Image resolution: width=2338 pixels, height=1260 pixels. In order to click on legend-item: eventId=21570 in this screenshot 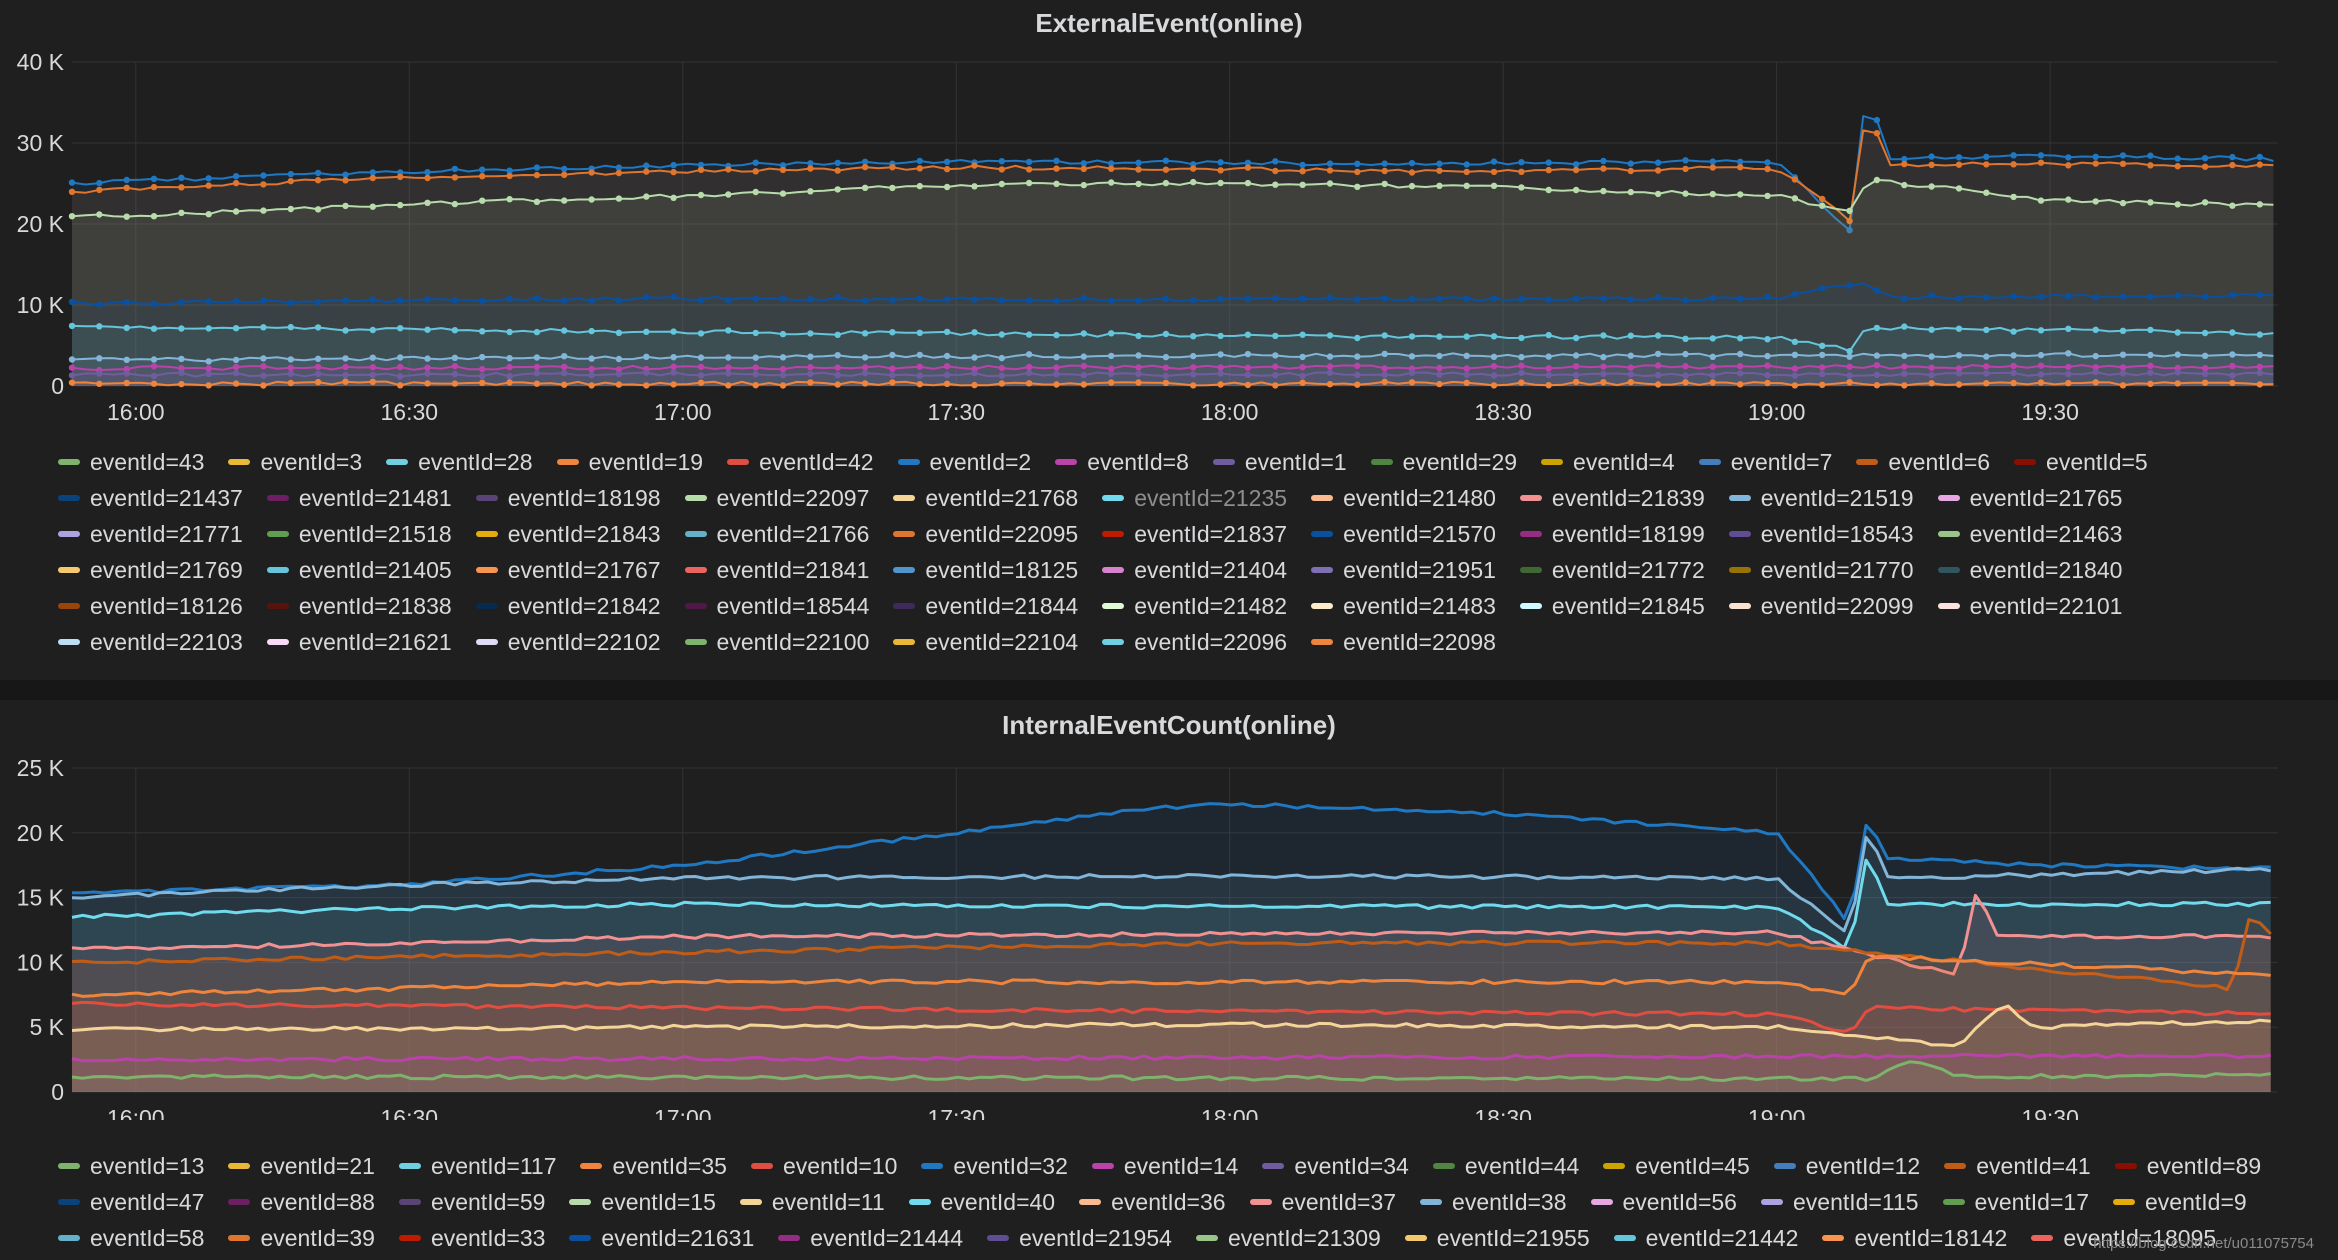, I will do `click(1403, 534)`.